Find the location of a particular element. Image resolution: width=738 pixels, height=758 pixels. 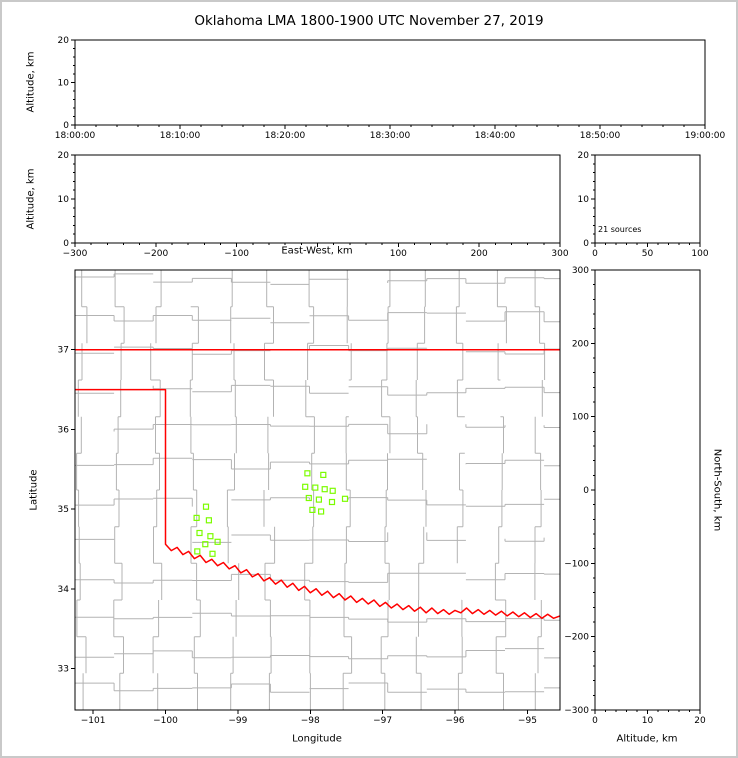

axis-label-altitude-time-panel: Altitude, km is located at coordinates (31, 82).